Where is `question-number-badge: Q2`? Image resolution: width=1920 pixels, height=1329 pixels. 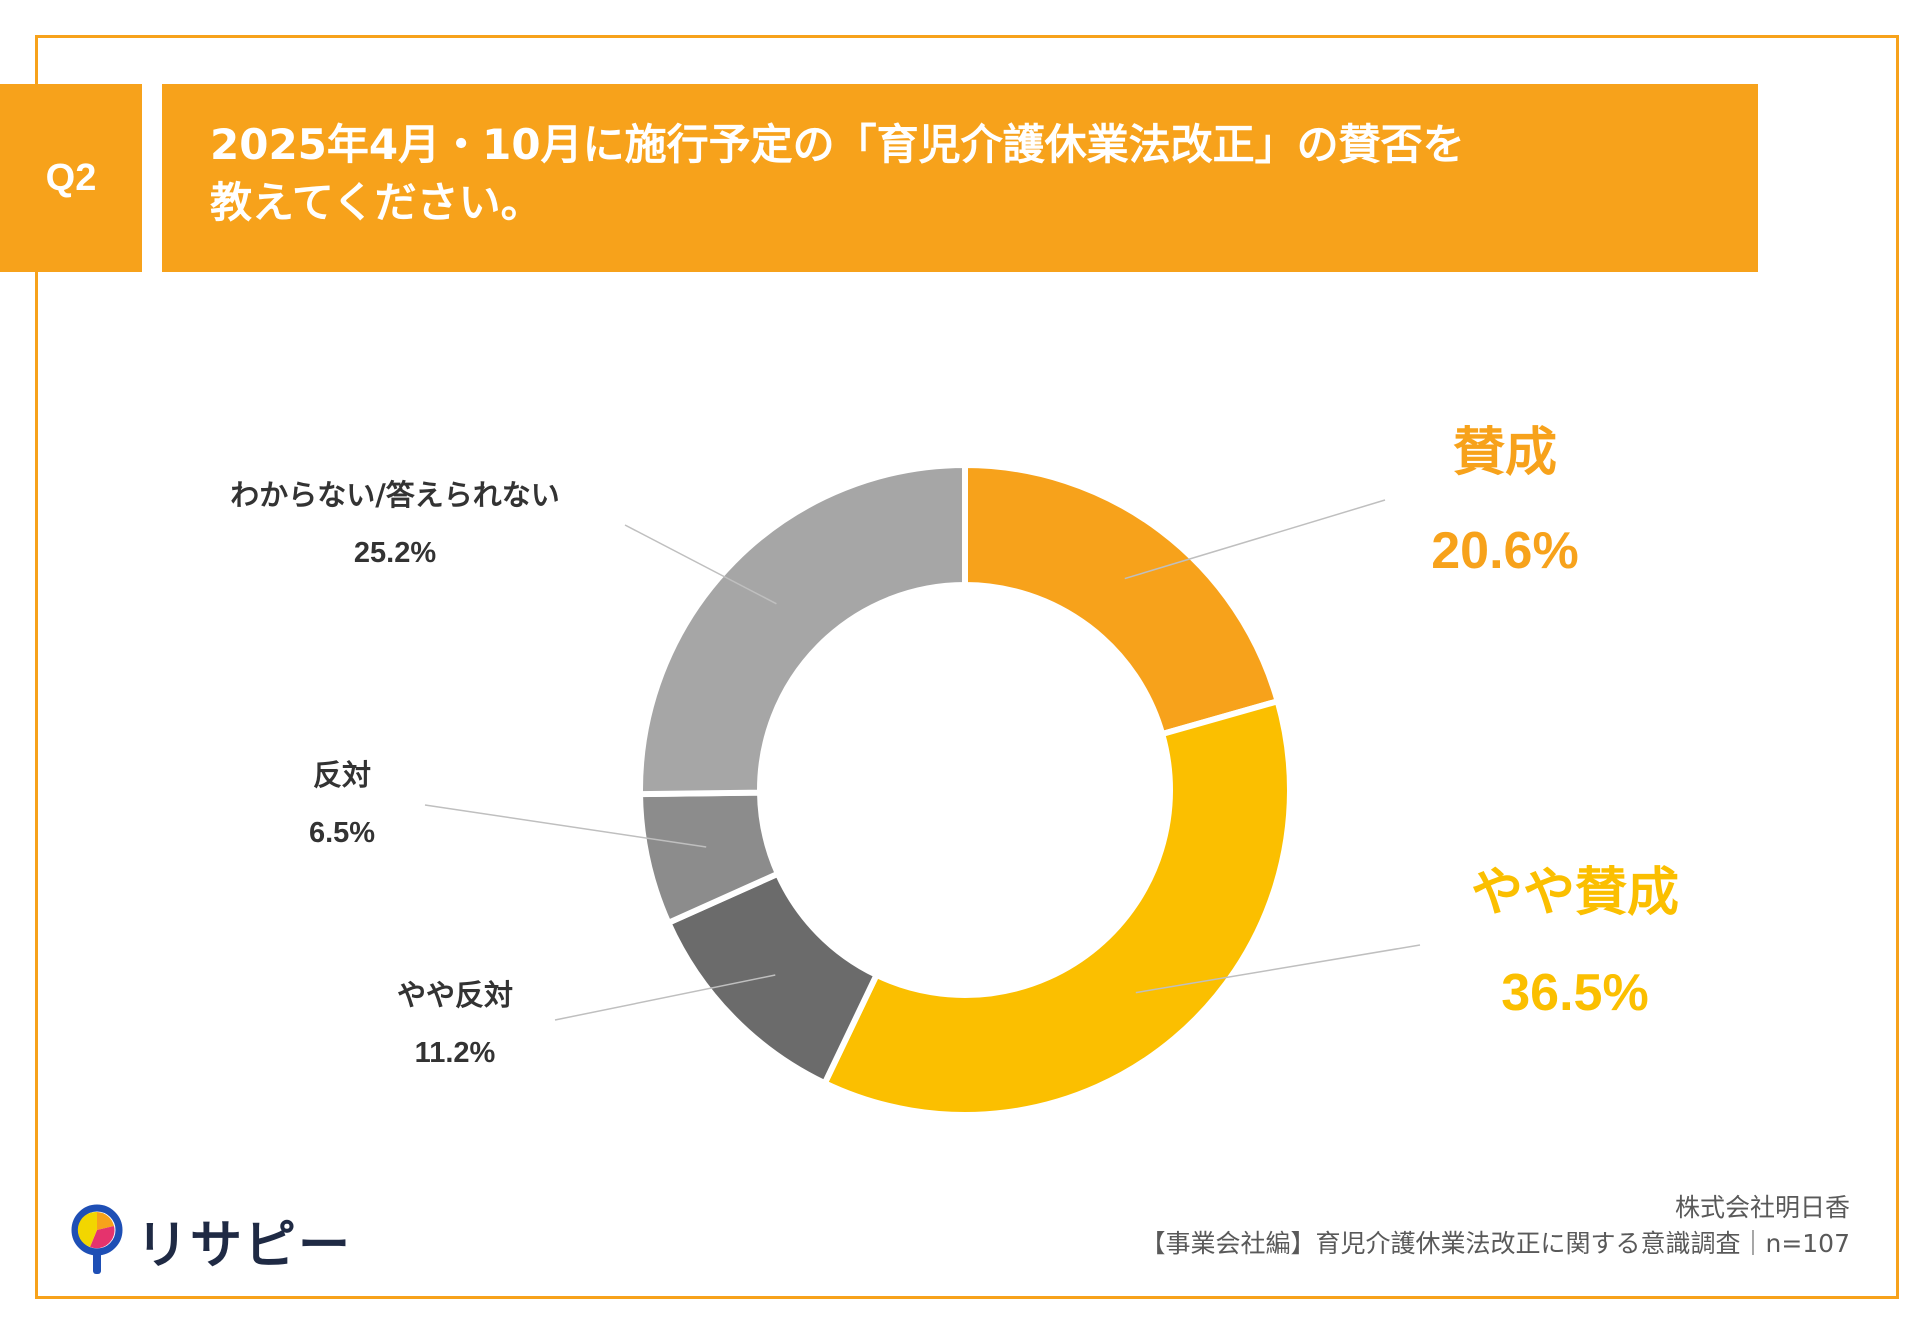
question-number-badge: Q2 is located at coordinates (71, 178).